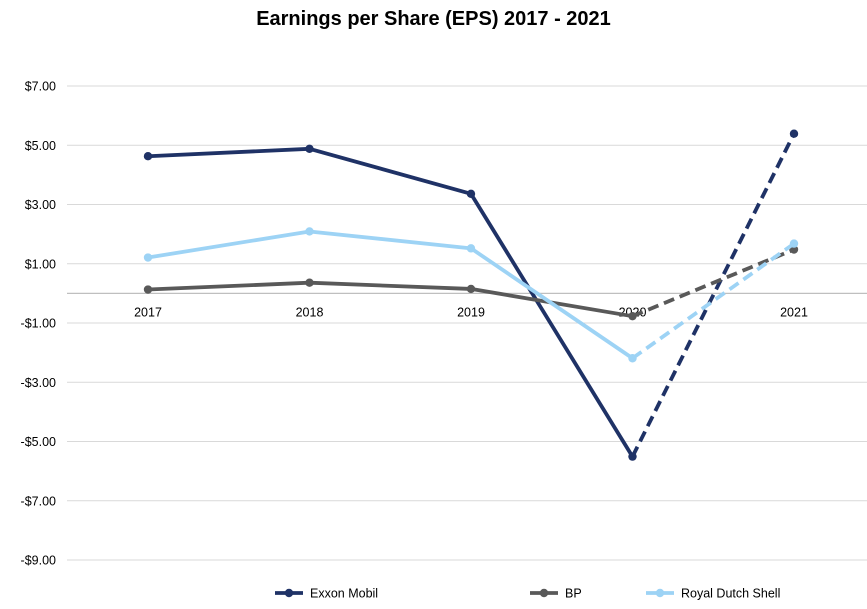 The height and width of the screenshot is (609, 867). I want to click on y-tick-label: -$1.00, so click(38, 324).